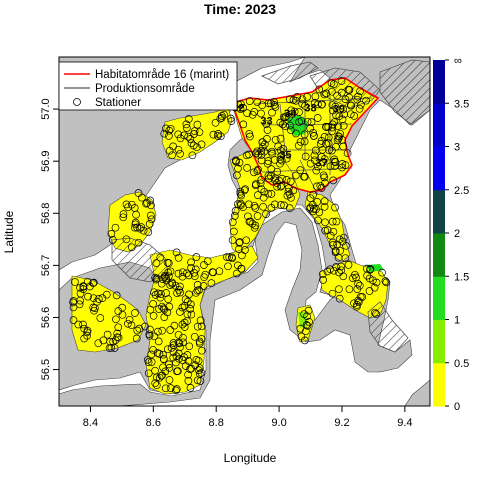 The height and width of the screenshot is (480, 480). What do you see at coordinates (321, 163) in the screenshot?
I see `production-area-label: 37` at bounding box center [321, 163].